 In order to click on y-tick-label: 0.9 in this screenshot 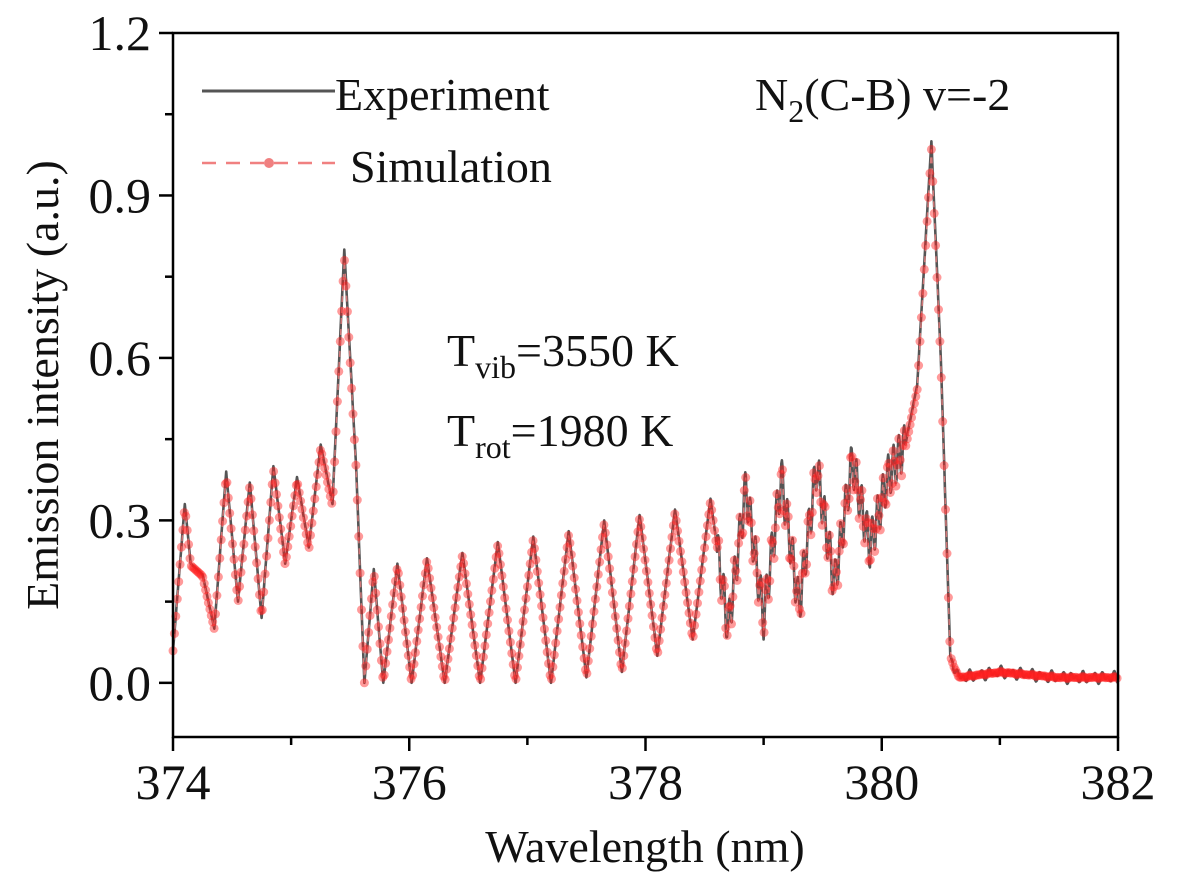, I will do `click(120, 195)`.